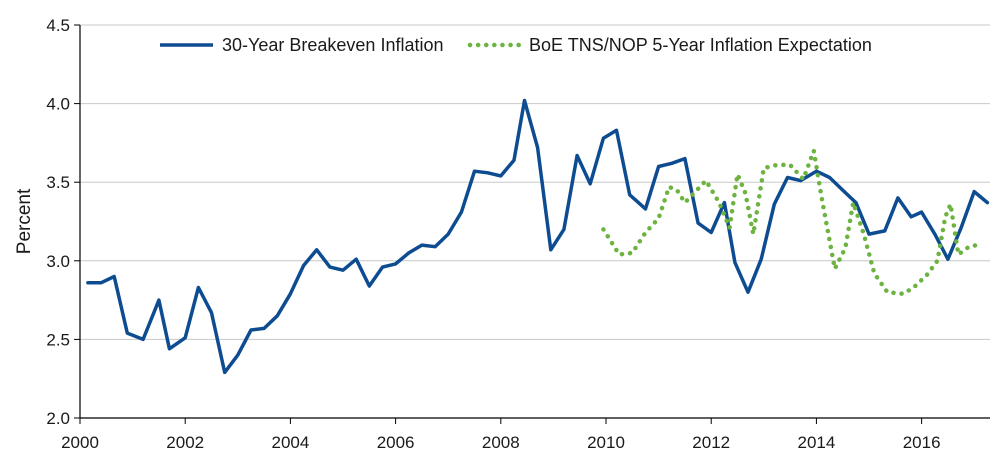 The width and height of the screenshot is (1000, 460). Describe the element at coordinates (58, 339) in the screenshot. I see `y-tick-label: 2.5` at that location.